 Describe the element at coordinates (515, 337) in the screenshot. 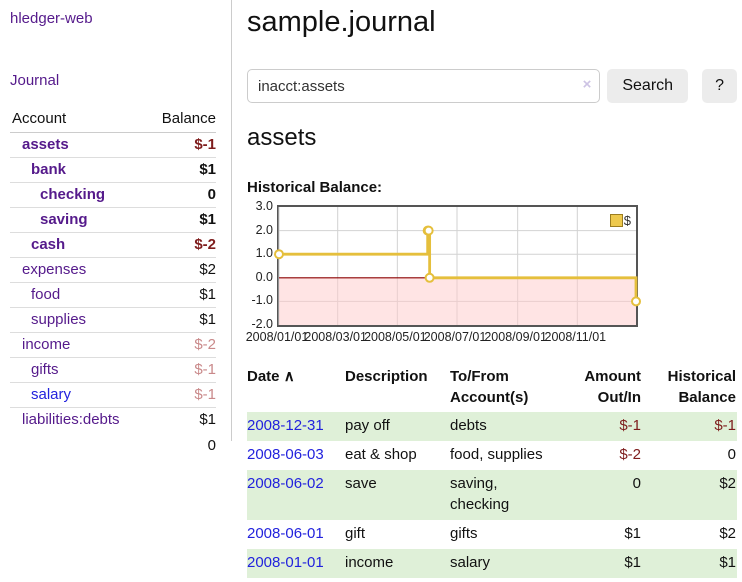

I see `x-tick-label: 2008/09/01` at that location.